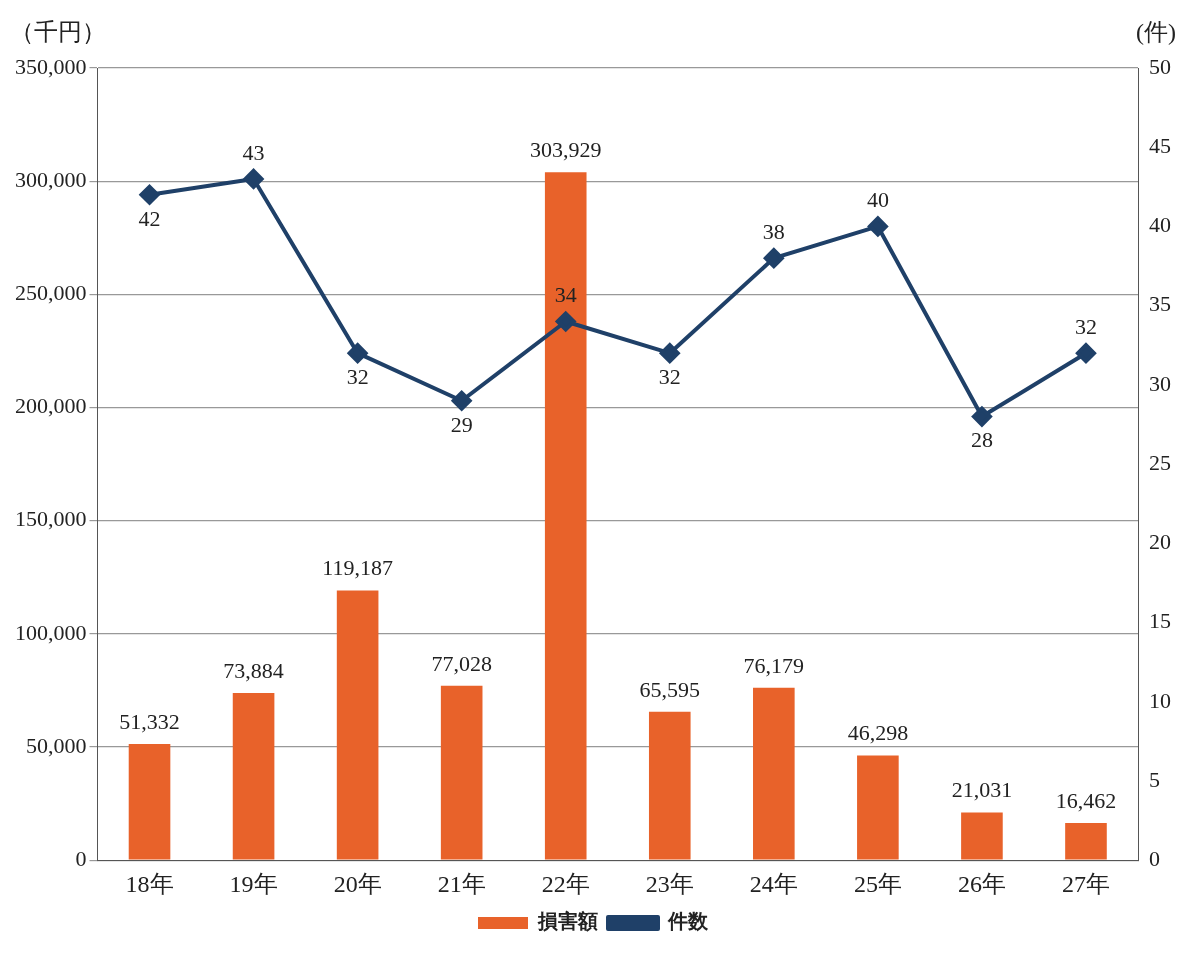 This screenshot has width=1187, height=965. I want to click on data-label: 21,031, so click(982, 790).